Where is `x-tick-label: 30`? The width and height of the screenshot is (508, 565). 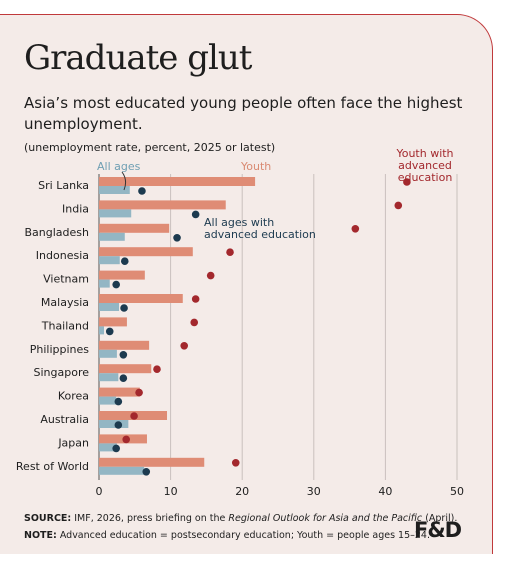
x-tick-label: 30 is located at coordinates (314, 491).